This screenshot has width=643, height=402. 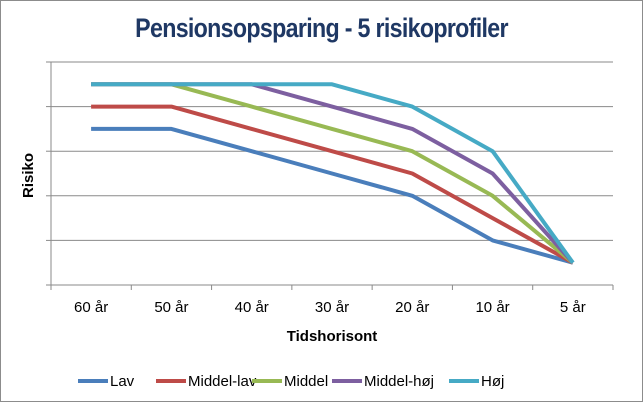 What do you see at coordinates (321, 28) in the screenshot?
I see `chart-title: Pensionsopsparing - 5 risikoprofiler` at bounding box center [321, 28].